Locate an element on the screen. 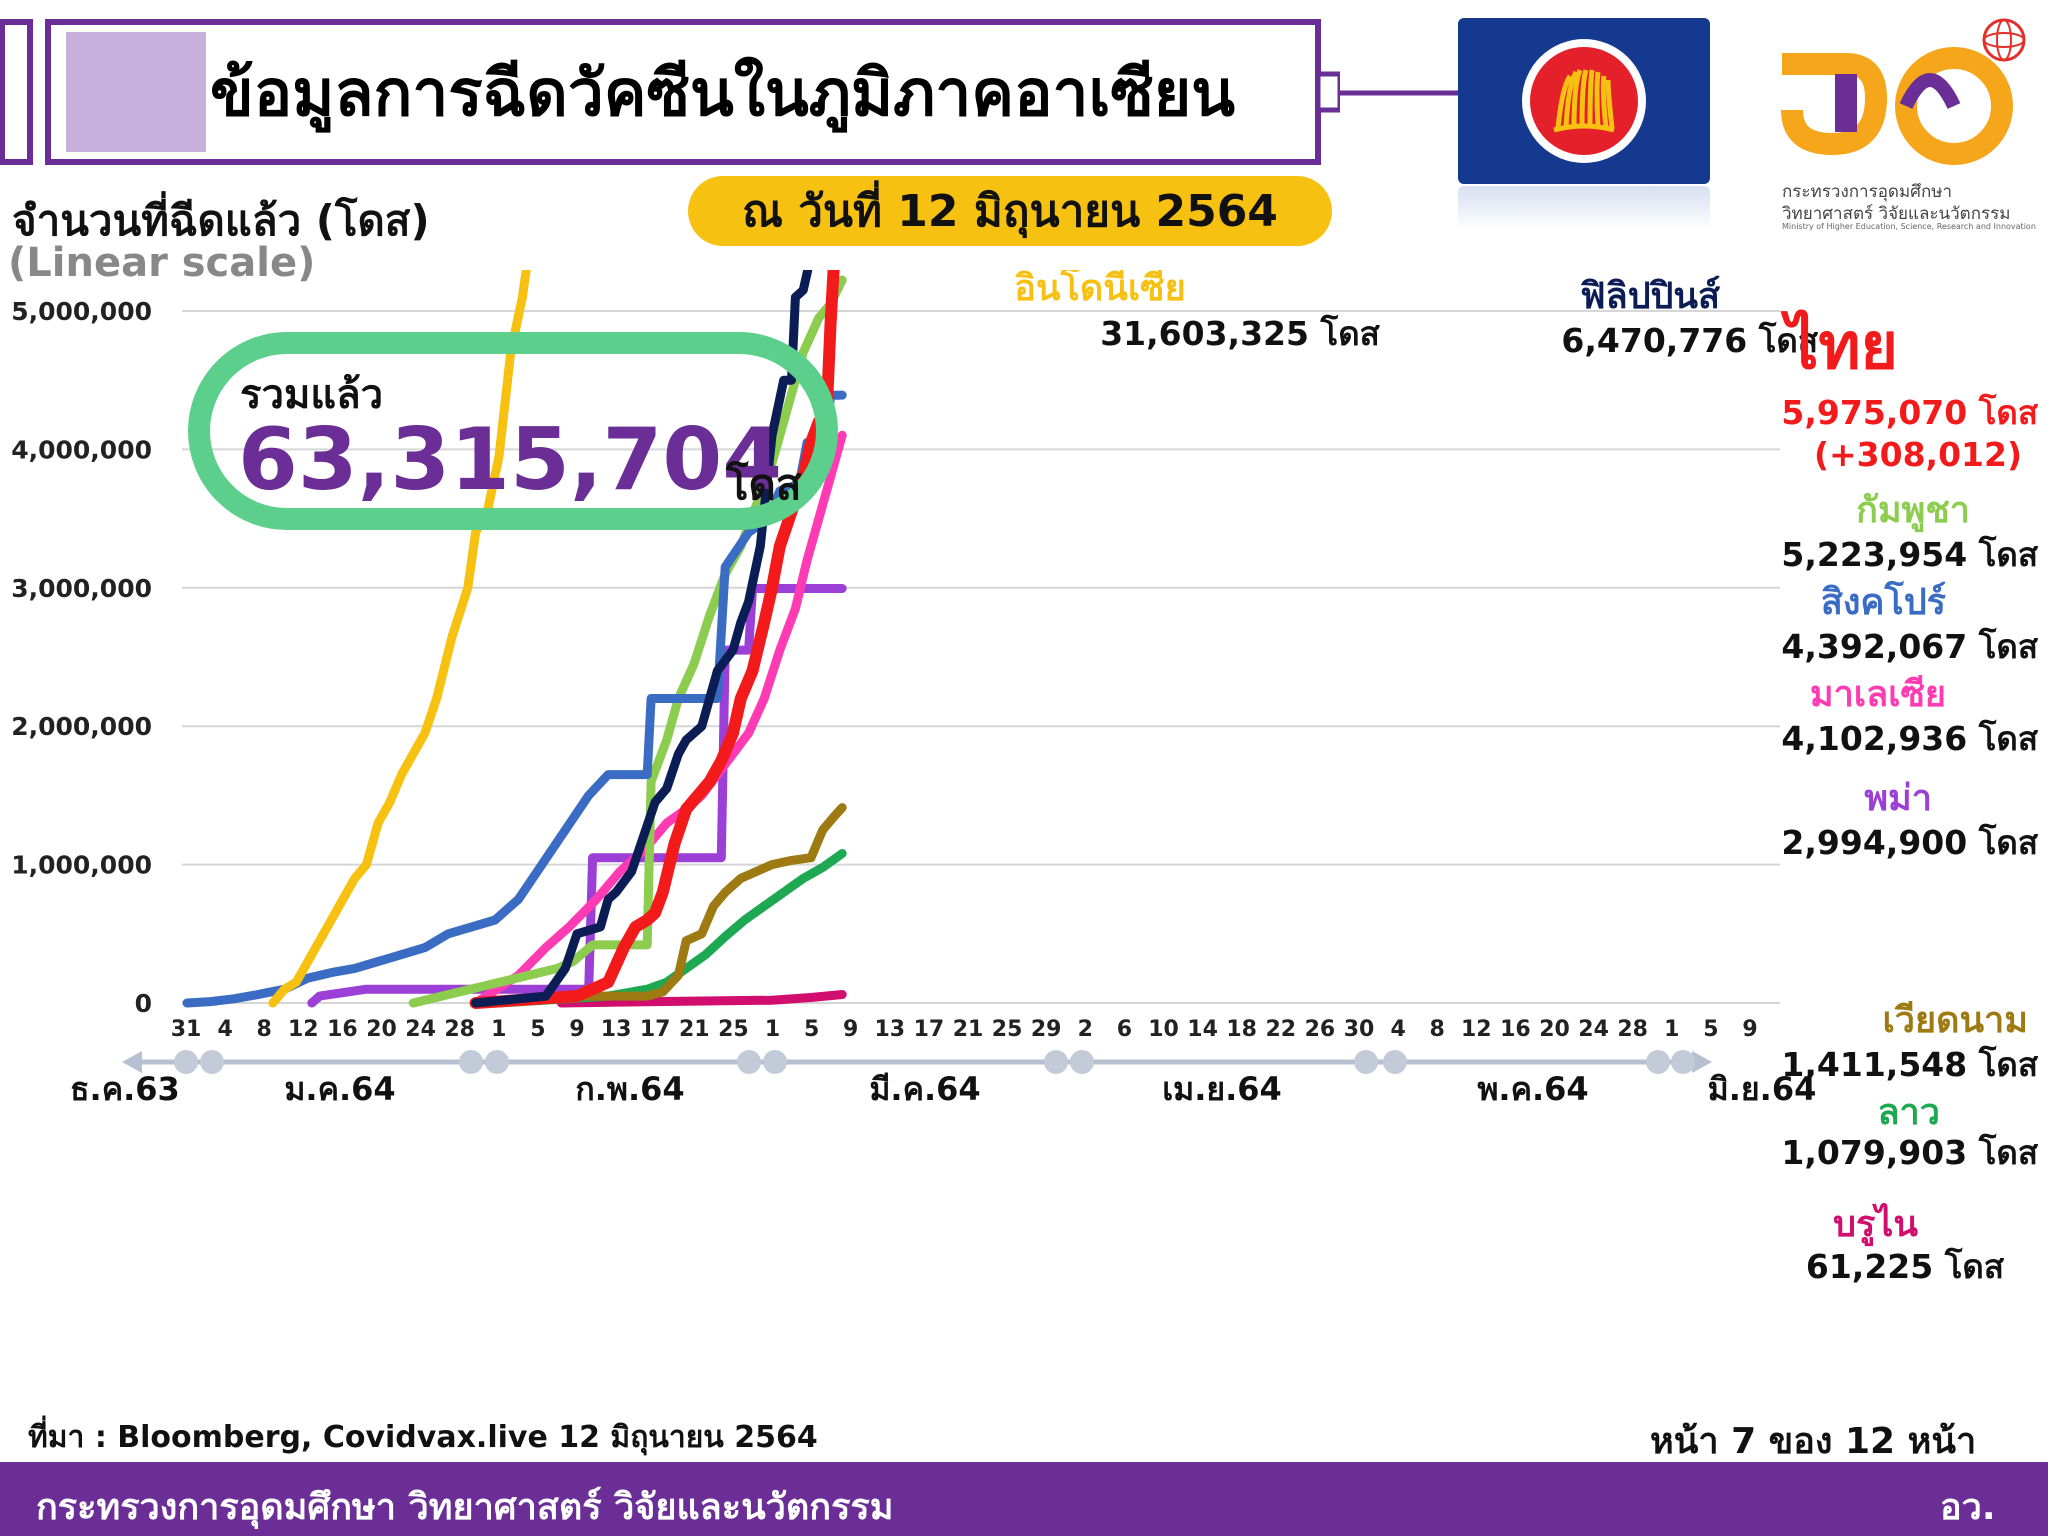  x-tick-label: 29 is located at coordinates (1046, 1029).